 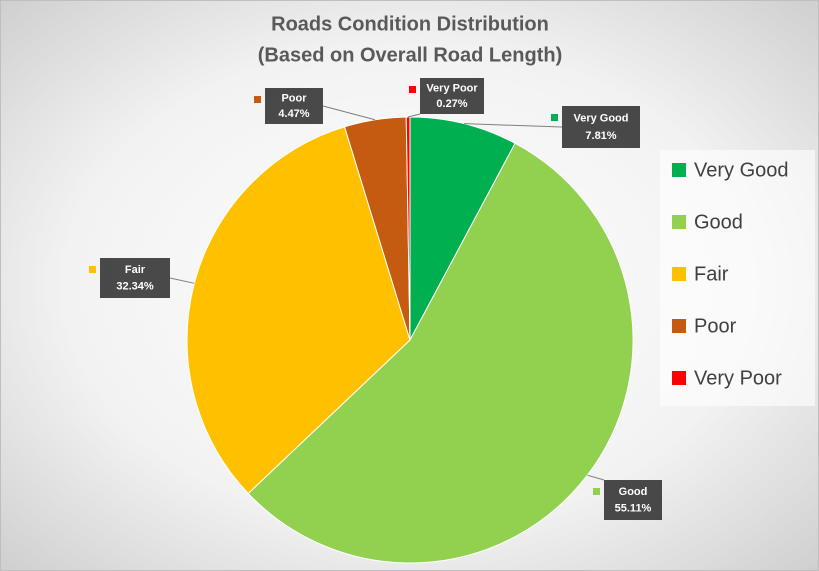 What do you see at coordinates (410, 55) in the screenshot?
I see `chart-subtitle: (Based on Overall Road Length)` at bounding box center [410, 55].